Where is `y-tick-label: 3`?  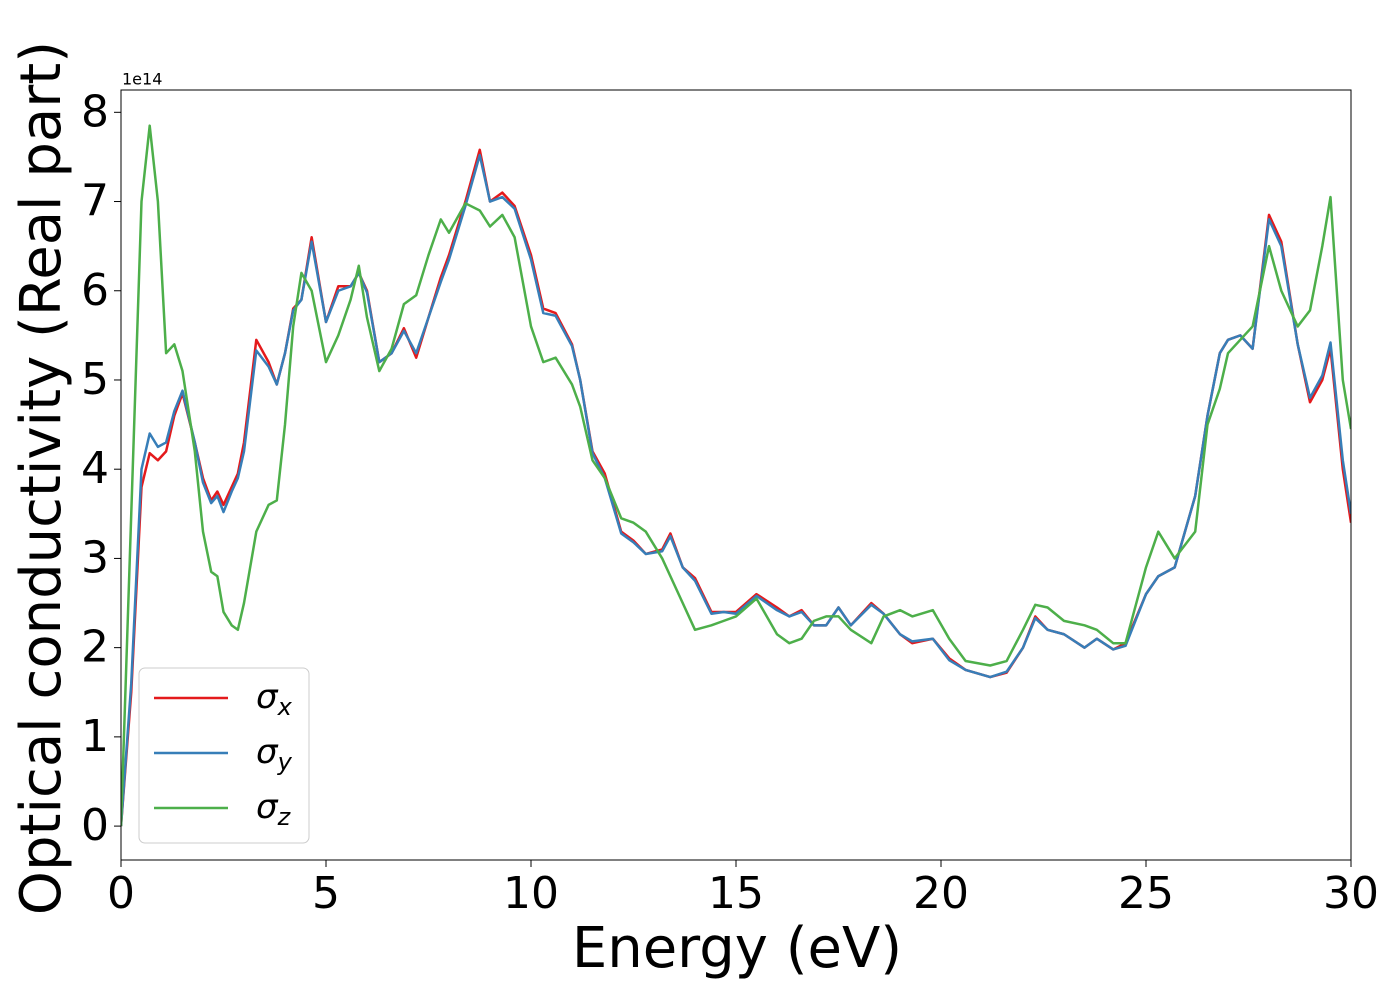
y-tick-label: 3 is located at coordinates (95, 557).